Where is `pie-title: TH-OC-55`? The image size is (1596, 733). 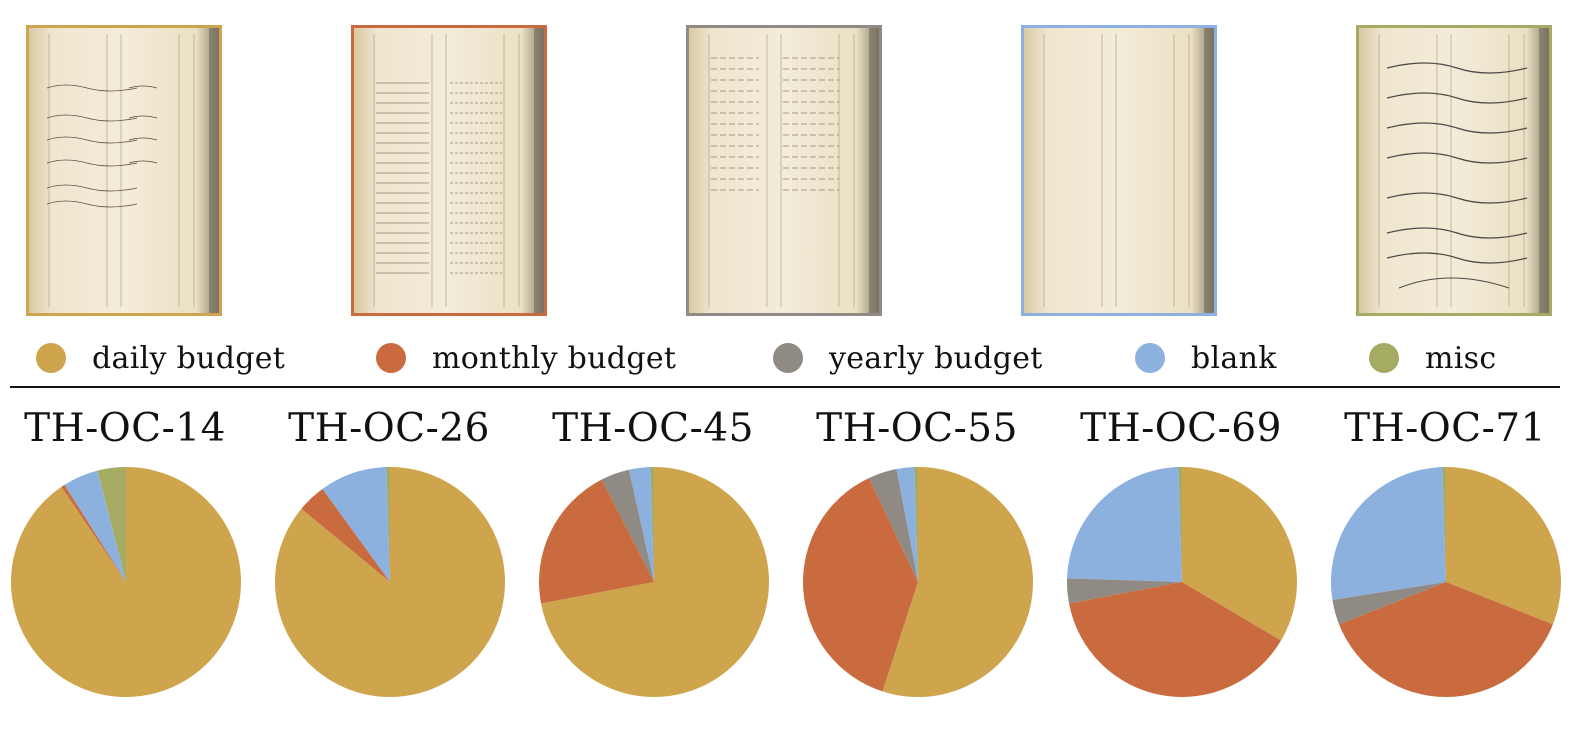 pie-title: TH-OC-55 is located at coordinates (917, 428).